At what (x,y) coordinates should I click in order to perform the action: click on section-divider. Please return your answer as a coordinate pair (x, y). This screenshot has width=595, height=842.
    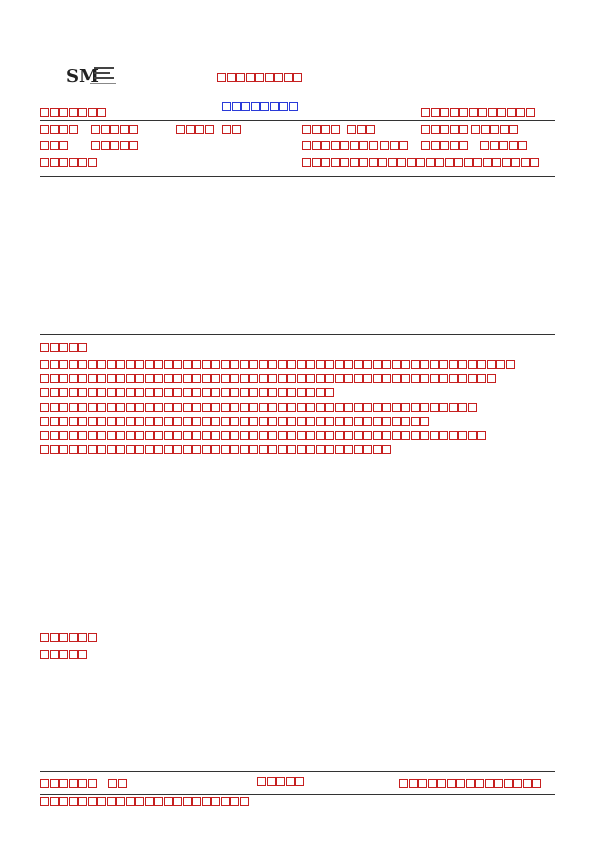
    Looking at the image, I should click on (297, 334).